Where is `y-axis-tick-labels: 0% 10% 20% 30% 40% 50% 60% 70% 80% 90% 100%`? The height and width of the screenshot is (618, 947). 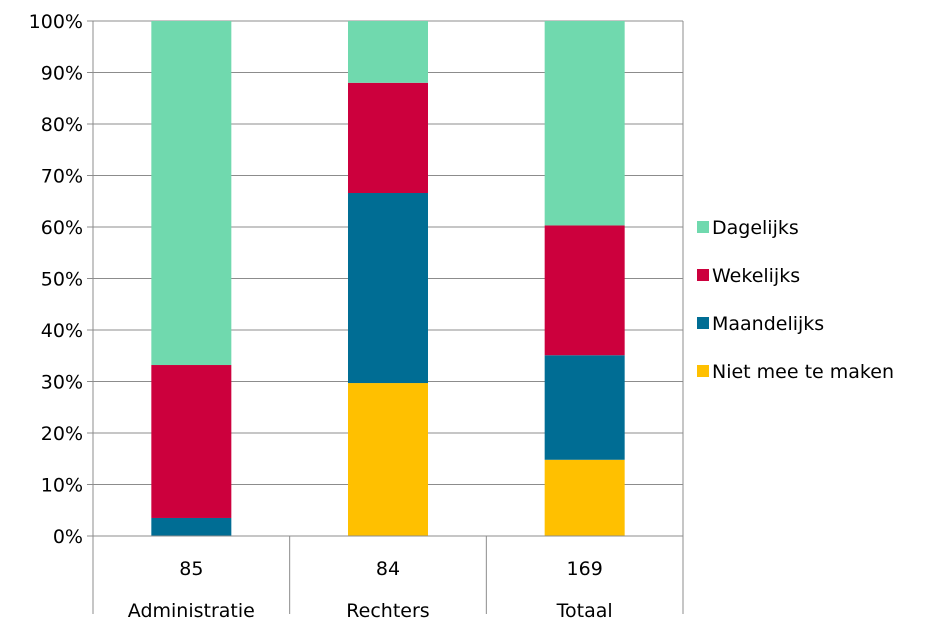 y-axis-tick-labels: 0% 10% 20% 30% 40% 50% 60% 70% 80% 90% 100% is located at coordinates (56, 279).